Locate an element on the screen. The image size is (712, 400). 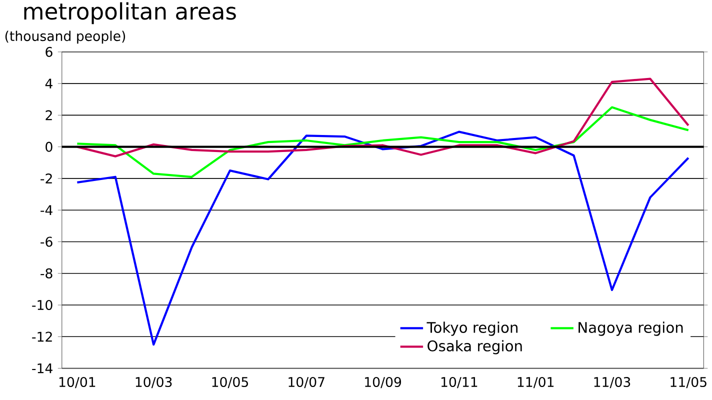
x-tick-label: 10/05 is located at coordinates (230, 382).